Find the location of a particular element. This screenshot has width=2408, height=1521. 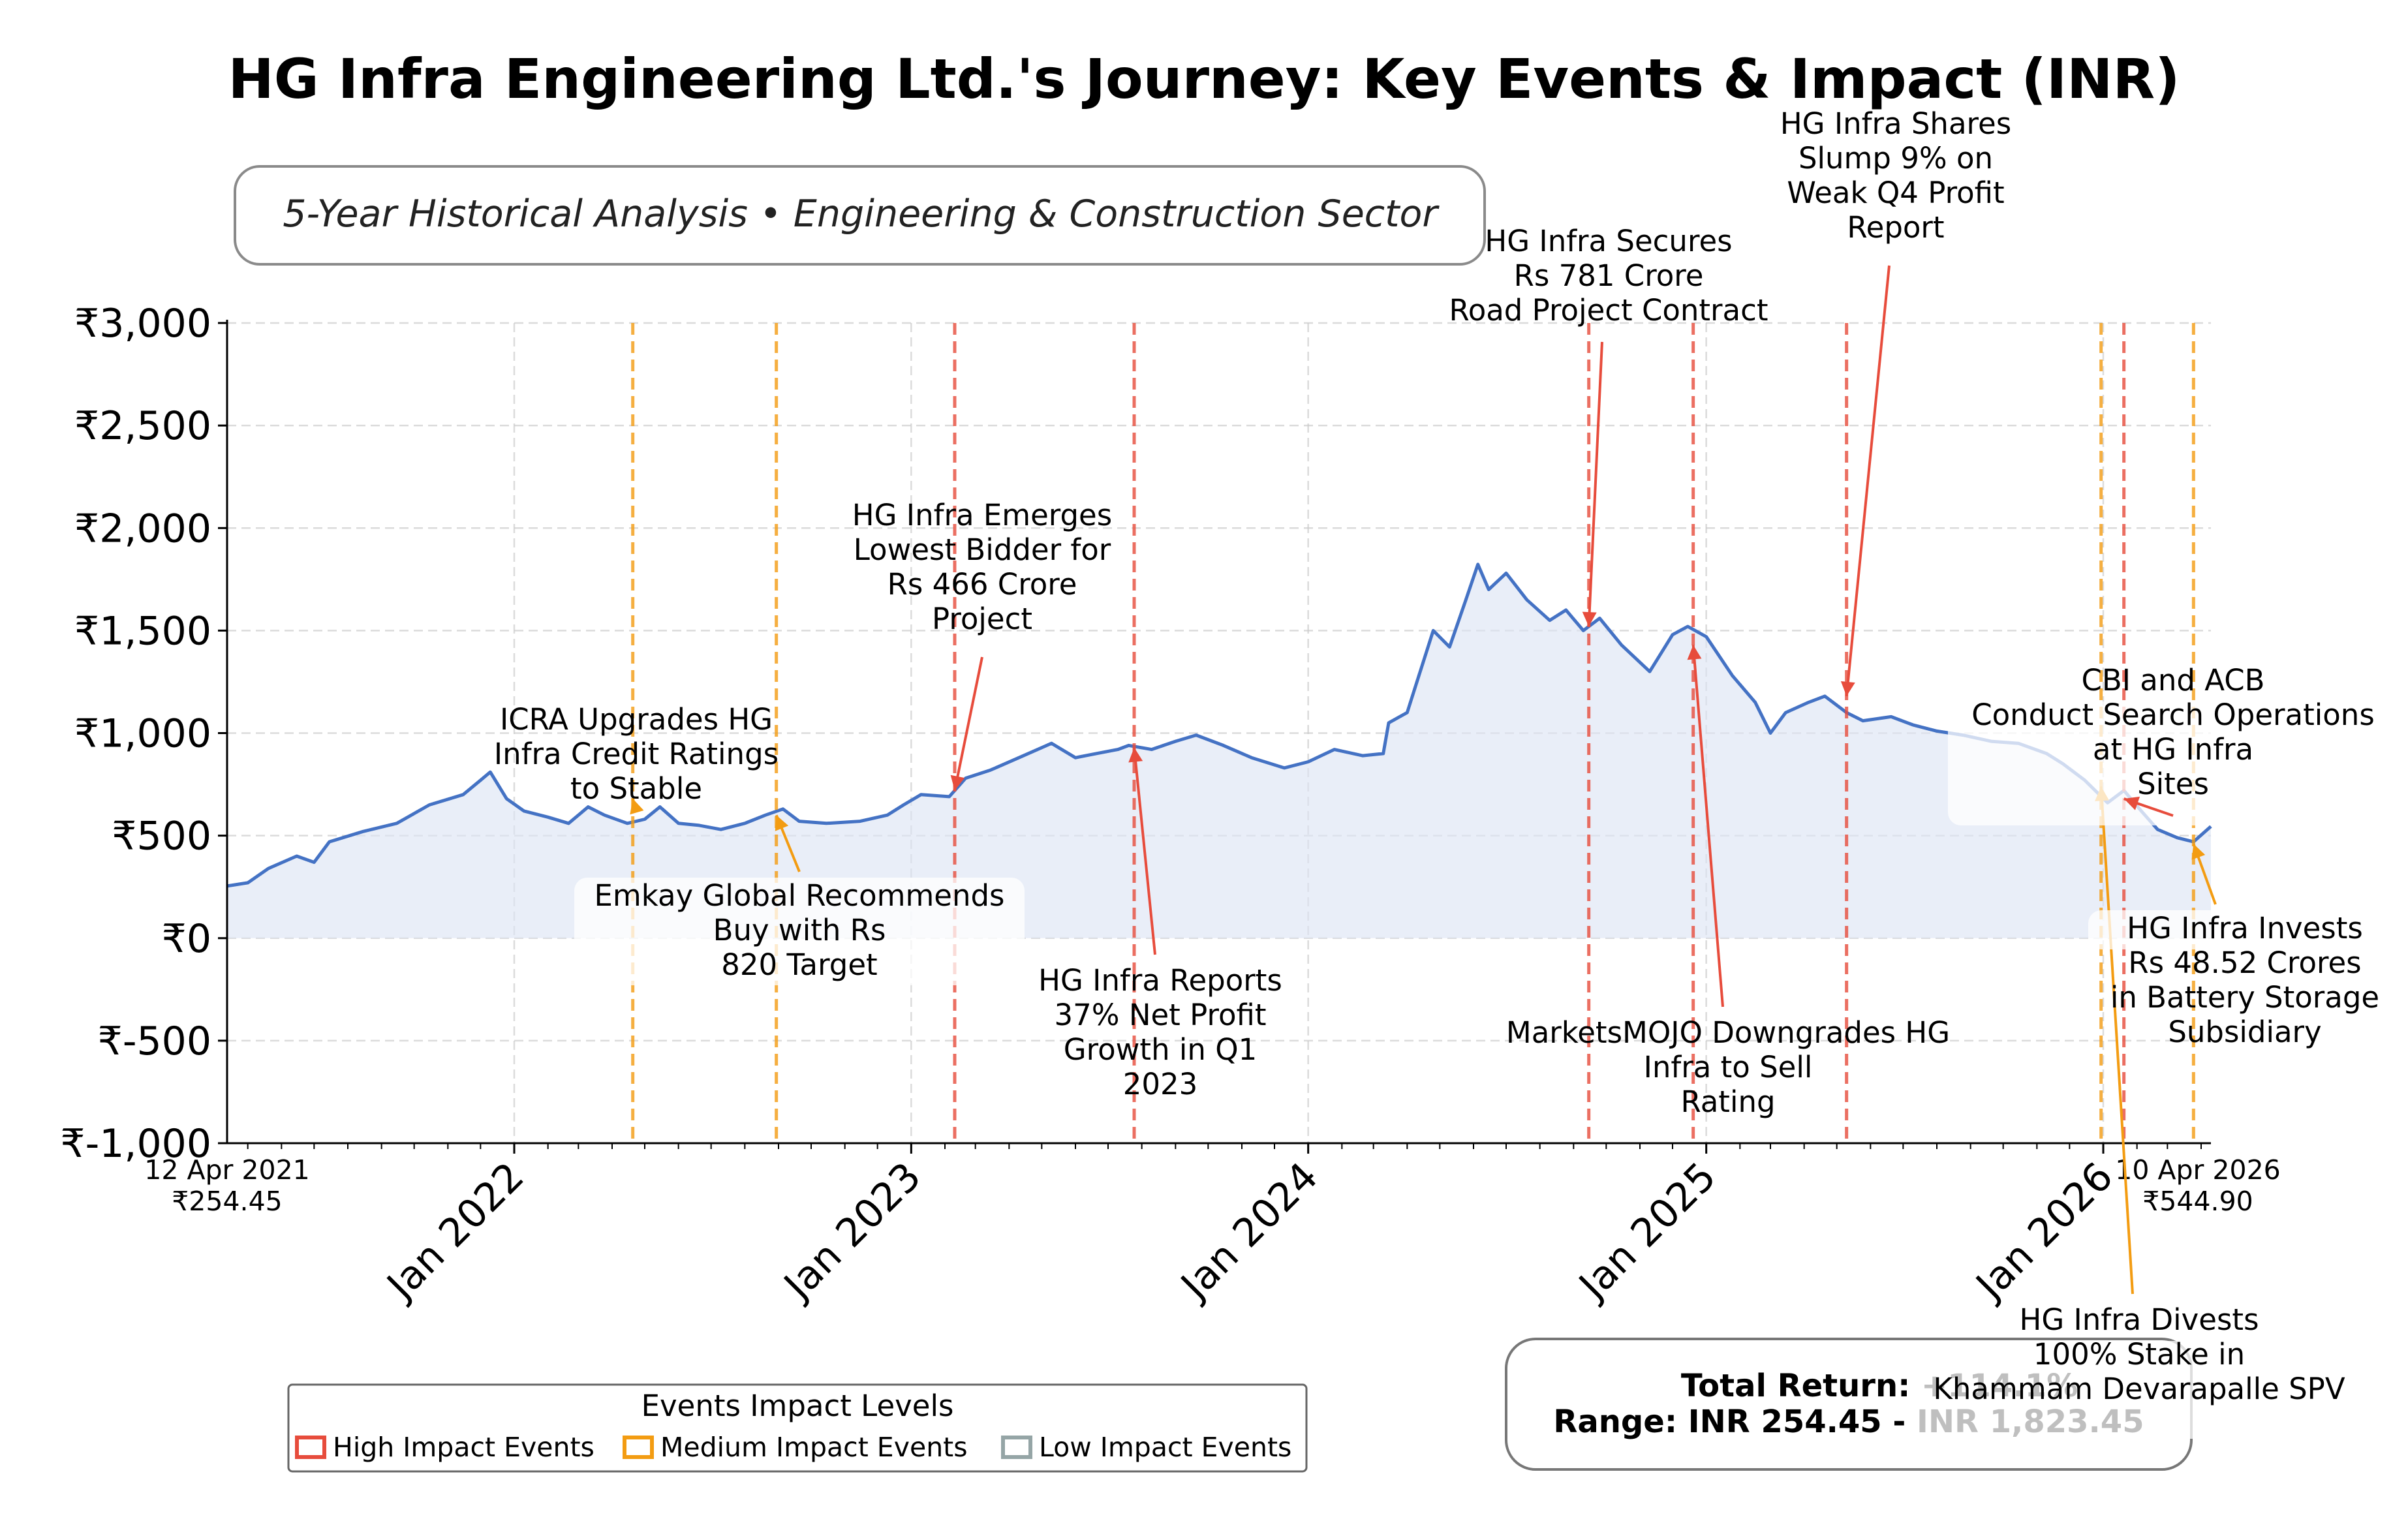

legend-item-low: Low Impact Events is located at coordinates (1146, 1448).